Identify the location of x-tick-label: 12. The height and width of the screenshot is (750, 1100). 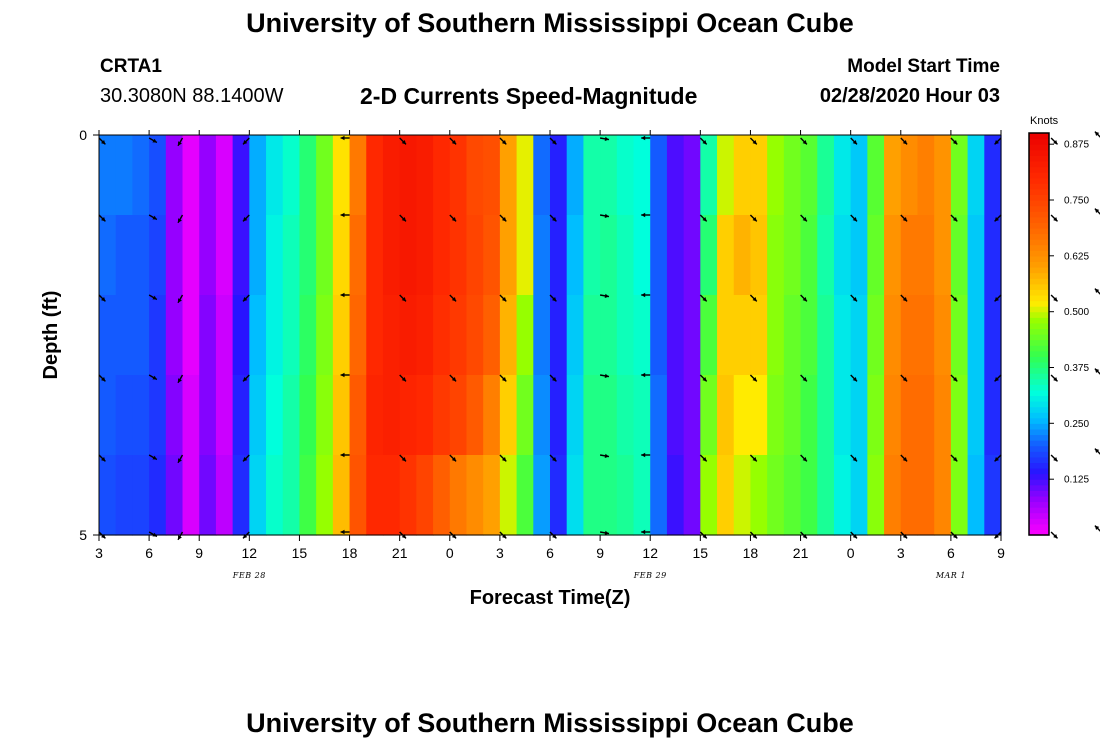
(650, 553).